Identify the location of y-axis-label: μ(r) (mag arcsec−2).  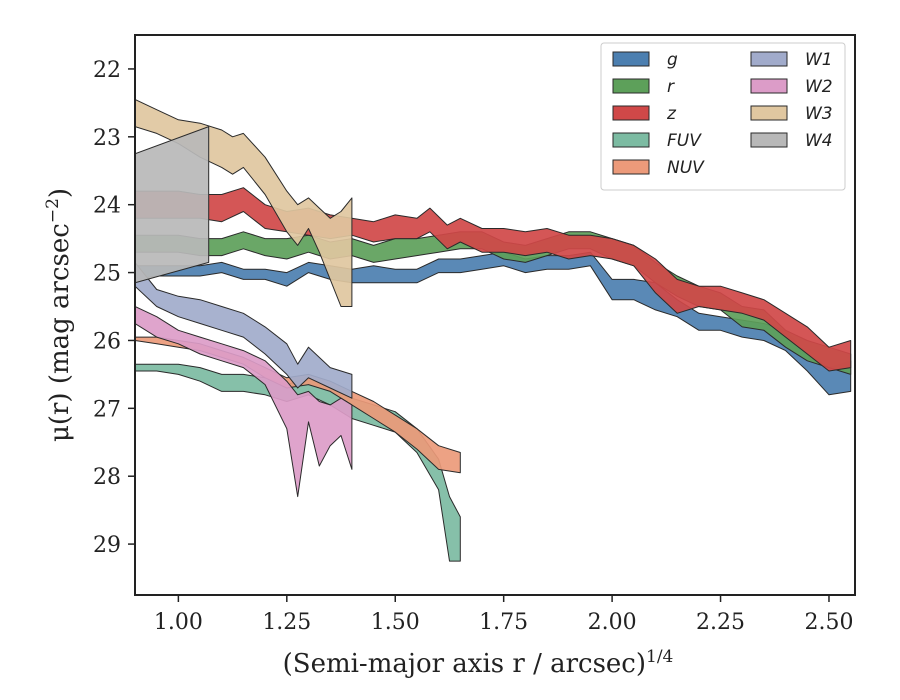
(59, 315).